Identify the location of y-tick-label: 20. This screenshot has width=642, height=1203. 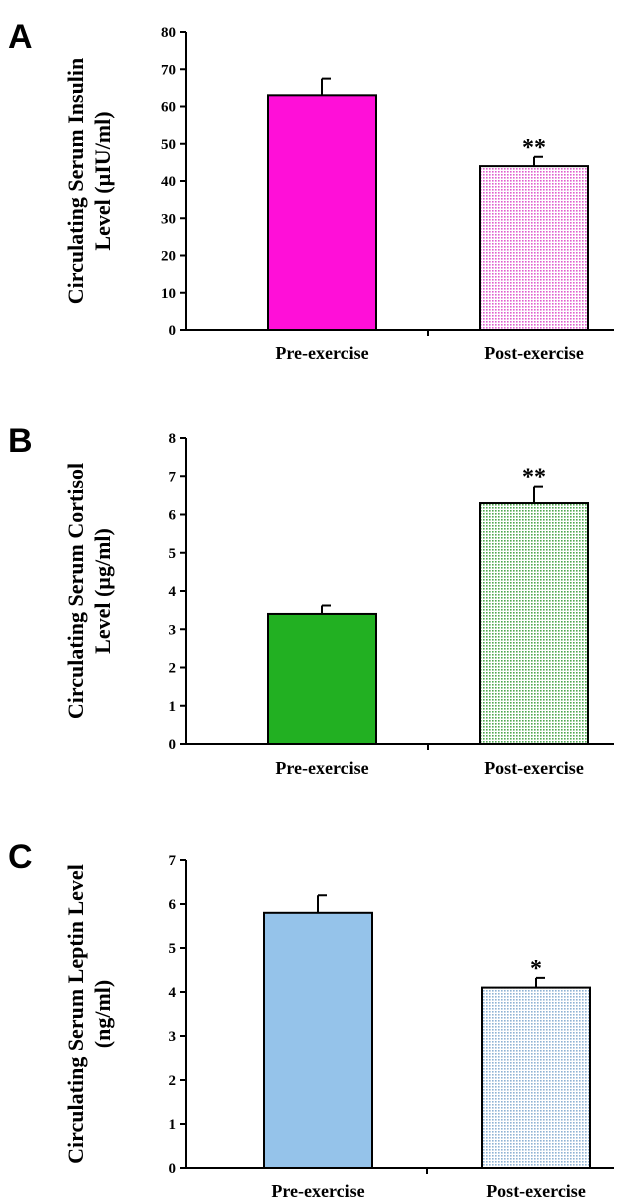
(168, 257).